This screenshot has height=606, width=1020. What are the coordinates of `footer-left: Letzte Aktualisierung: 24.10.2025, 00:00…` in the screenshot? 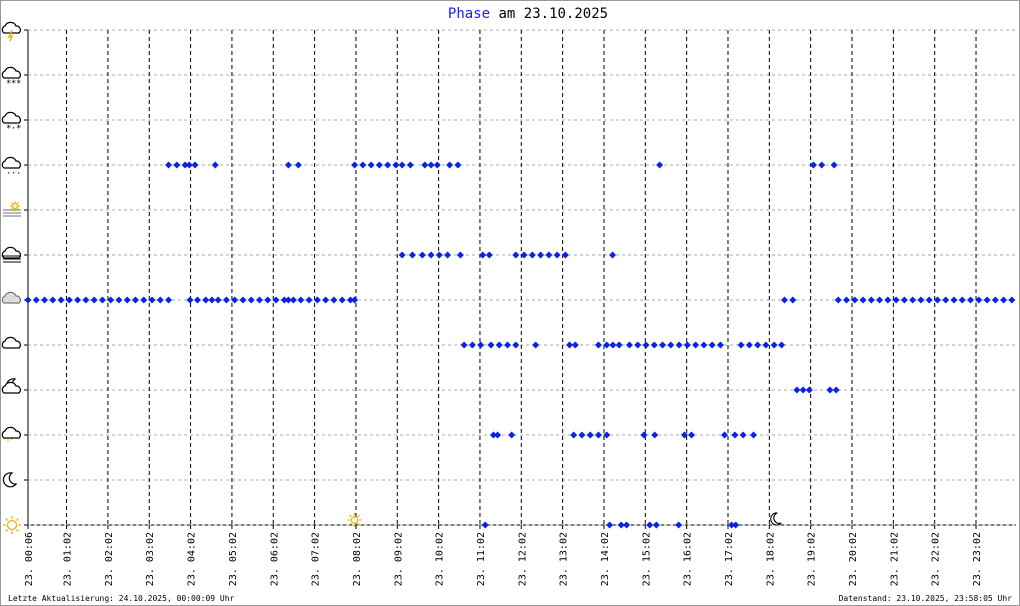 It's located at (121, 598).